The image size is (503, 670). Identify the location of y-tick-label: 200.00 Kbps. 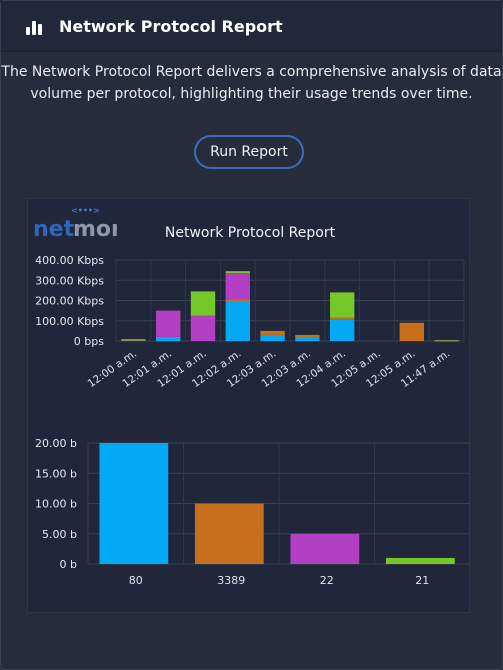
(69, 301).